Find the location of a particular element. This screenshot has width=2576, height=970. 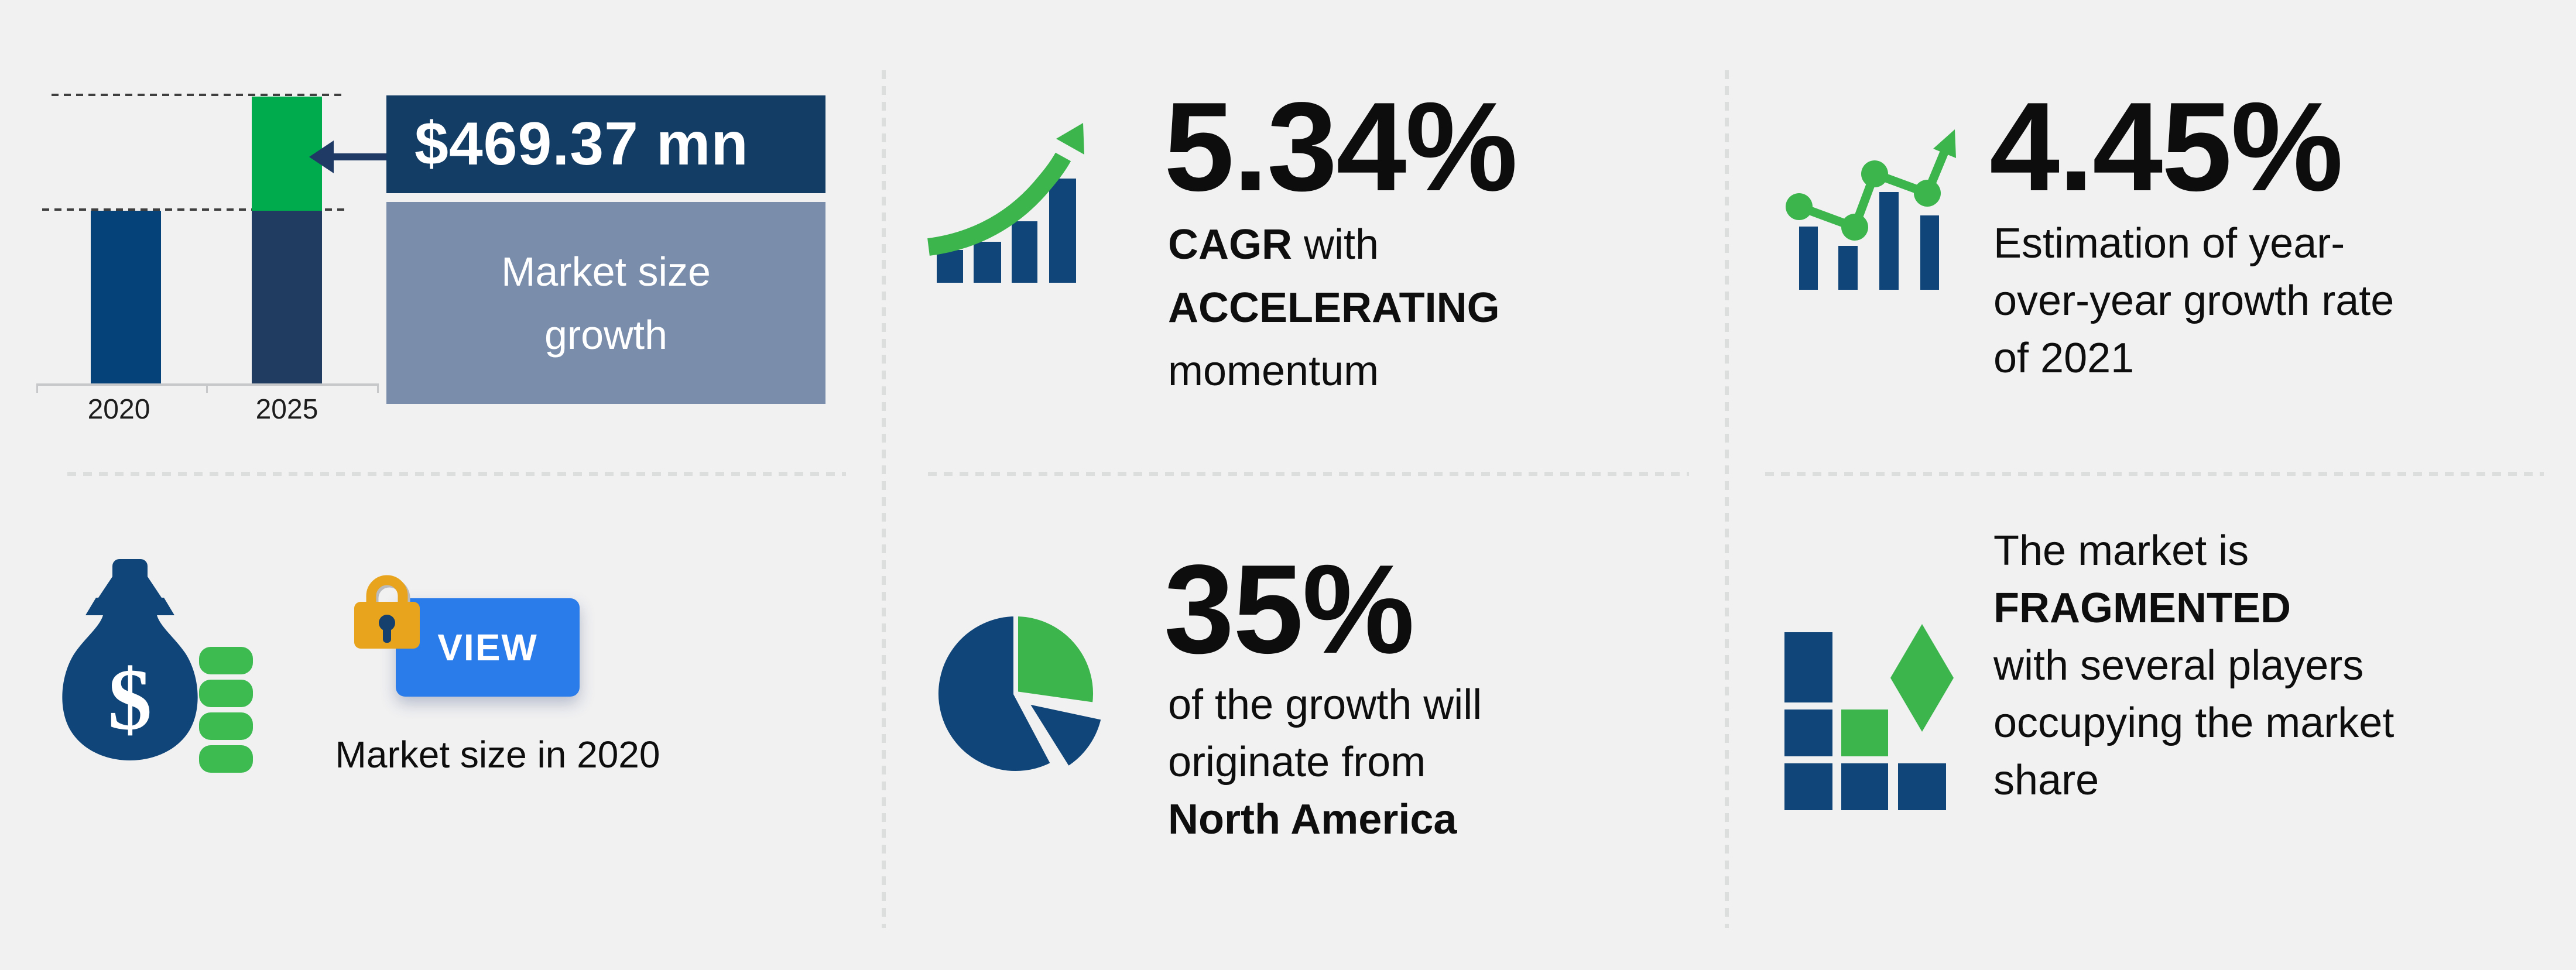

fragmented-line3: with several players is located at coordinates (2178, 665).